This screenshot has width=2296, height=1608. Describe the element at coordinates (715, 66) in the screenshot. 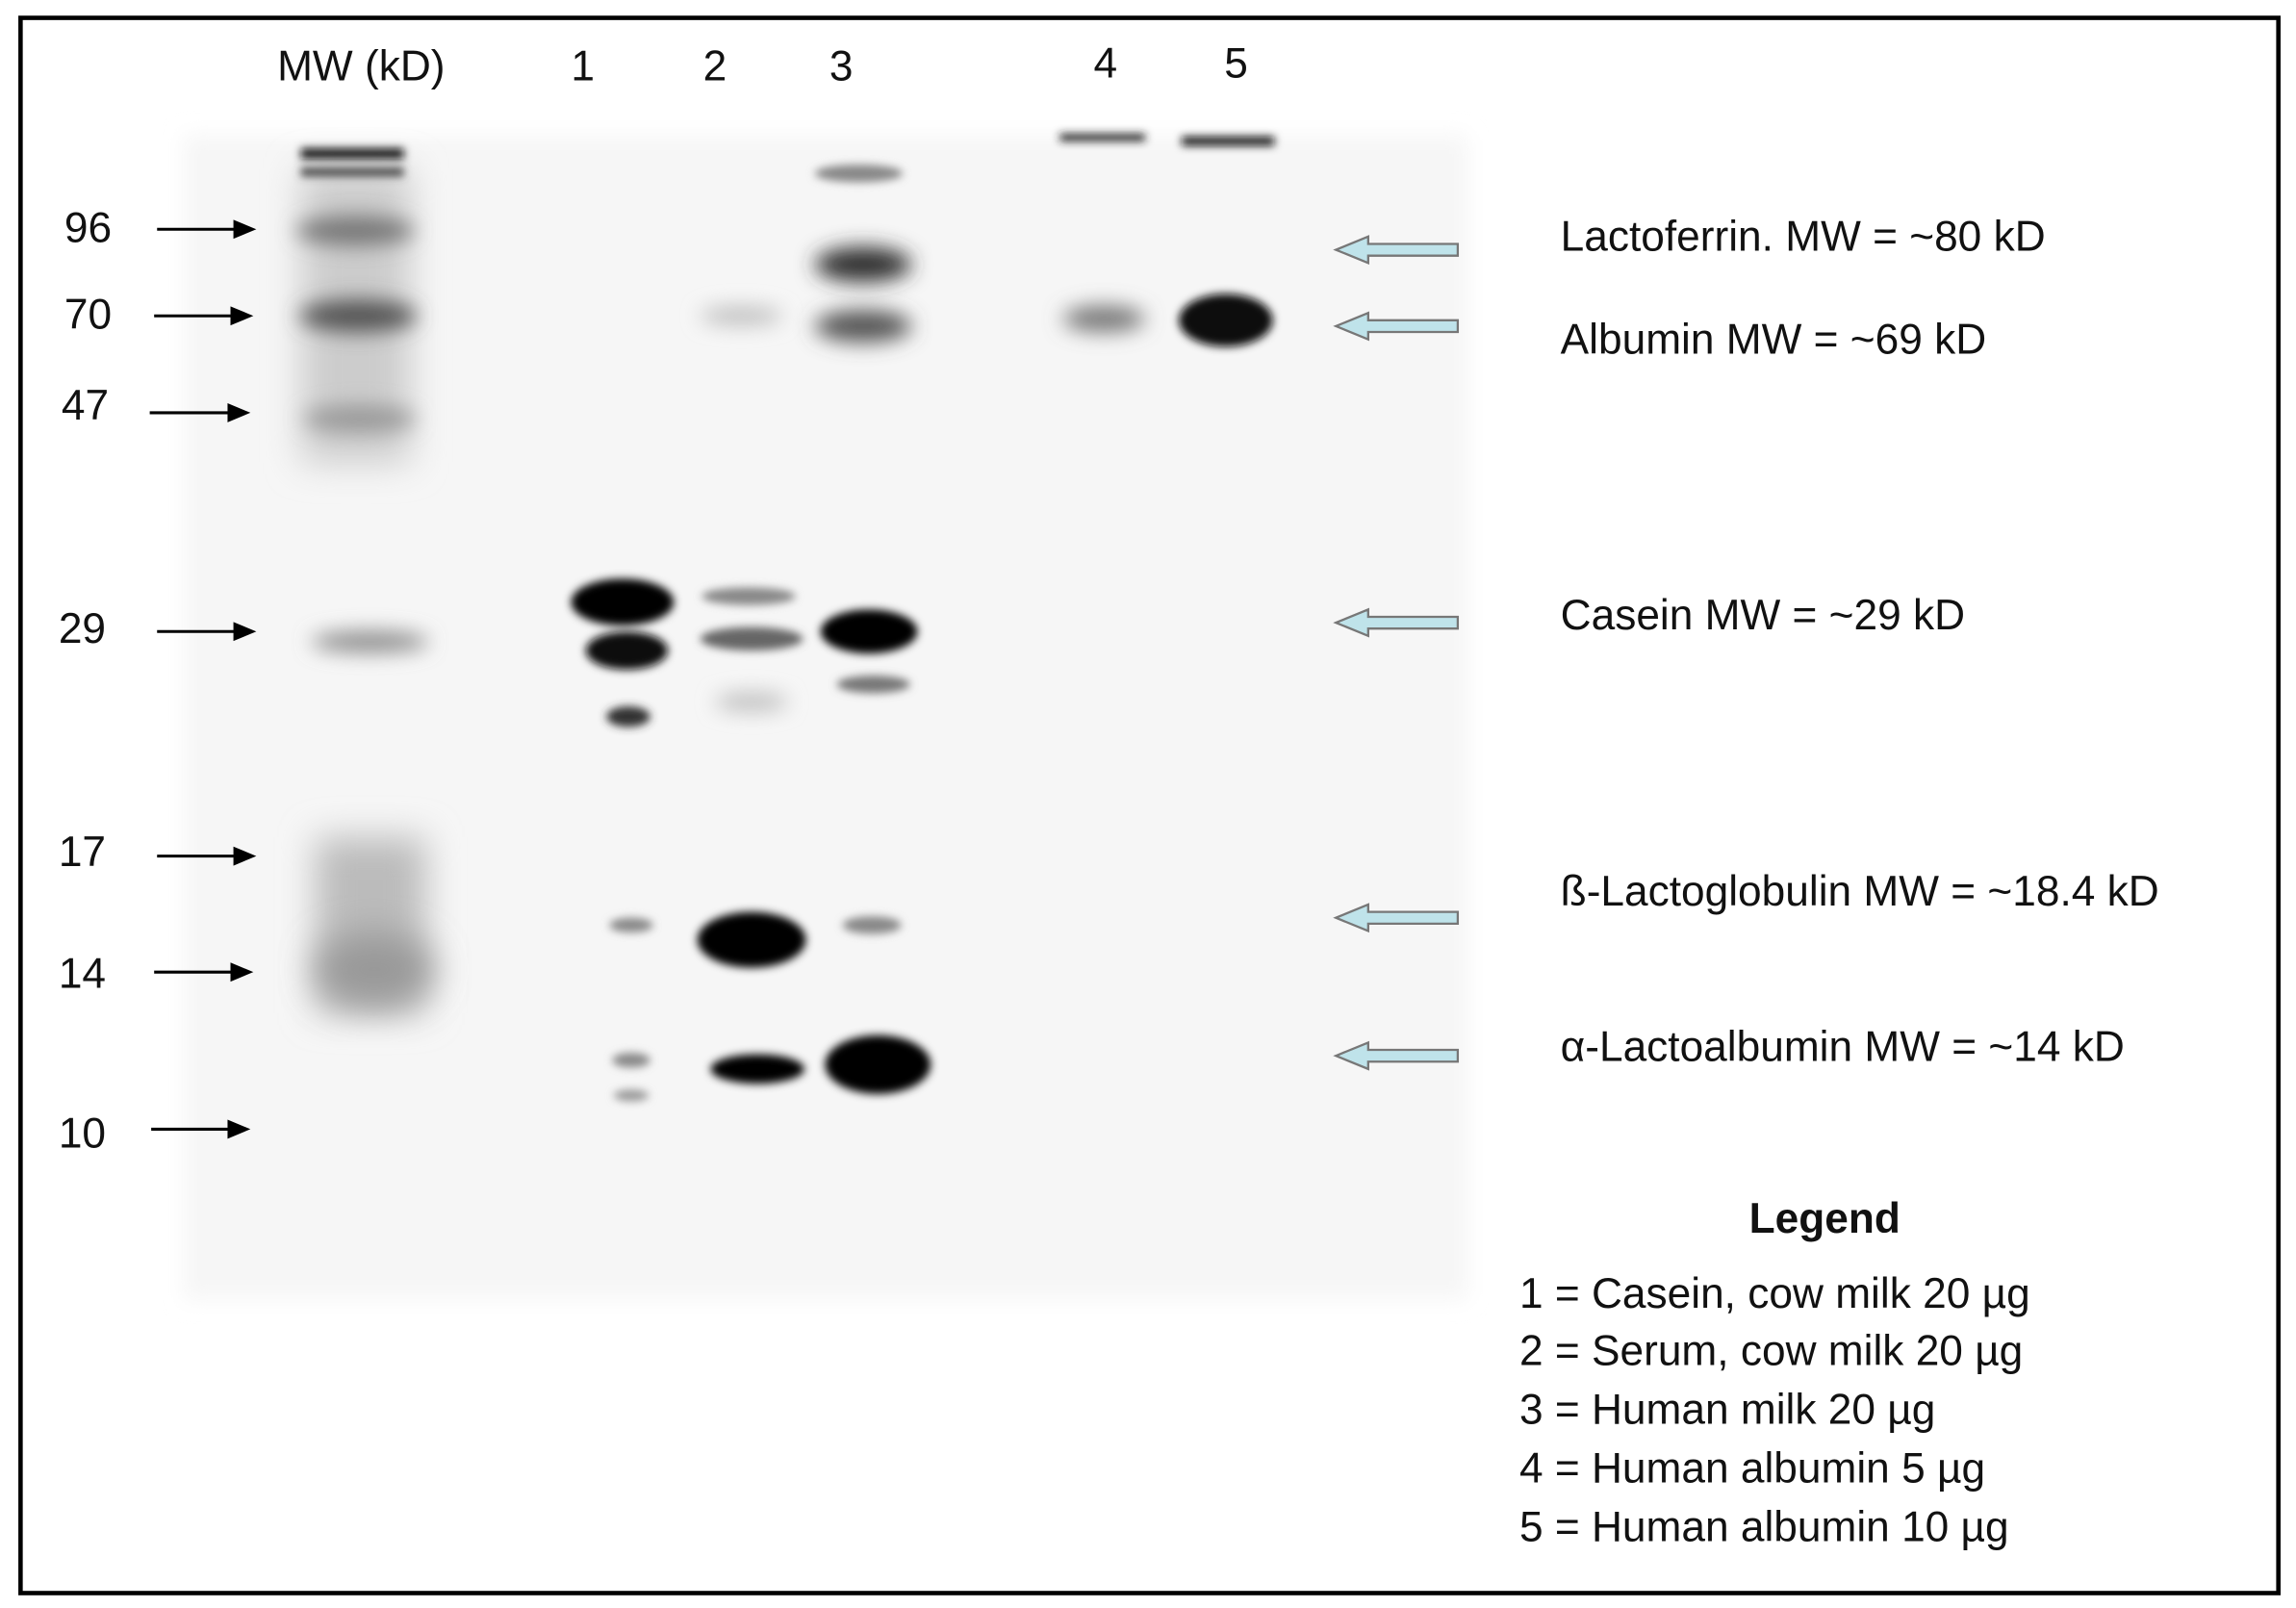

I see `lane-label: 2` at that location.